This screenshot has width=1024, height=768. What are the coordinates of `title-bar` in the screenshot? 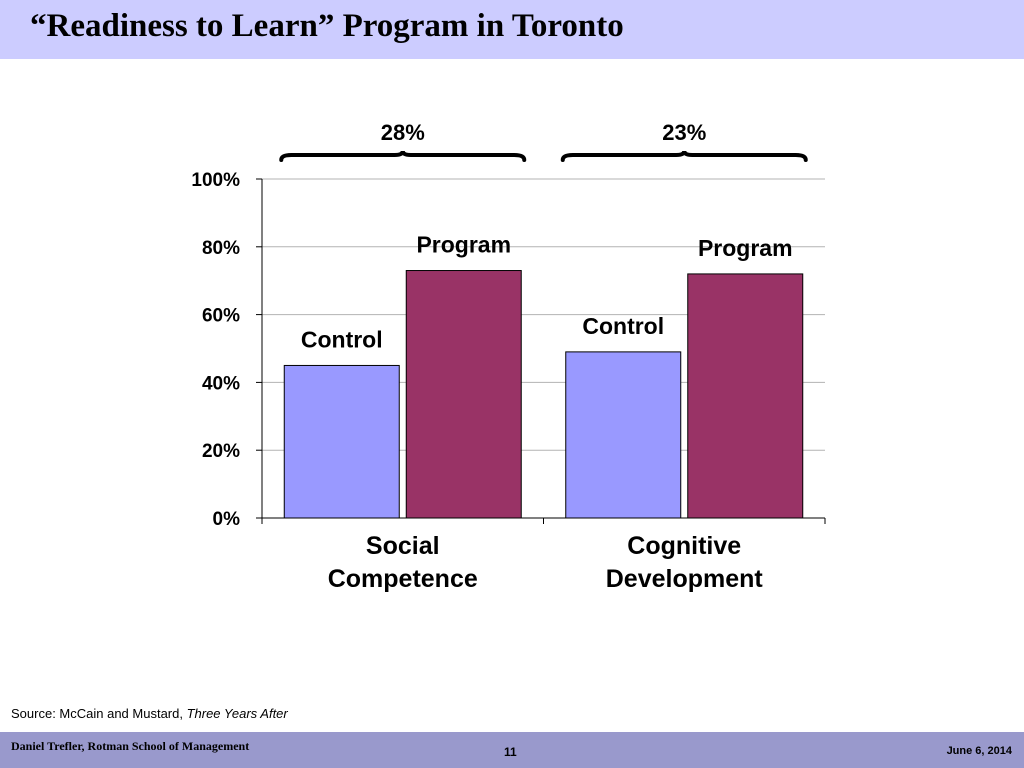 It's located at (512, 29).